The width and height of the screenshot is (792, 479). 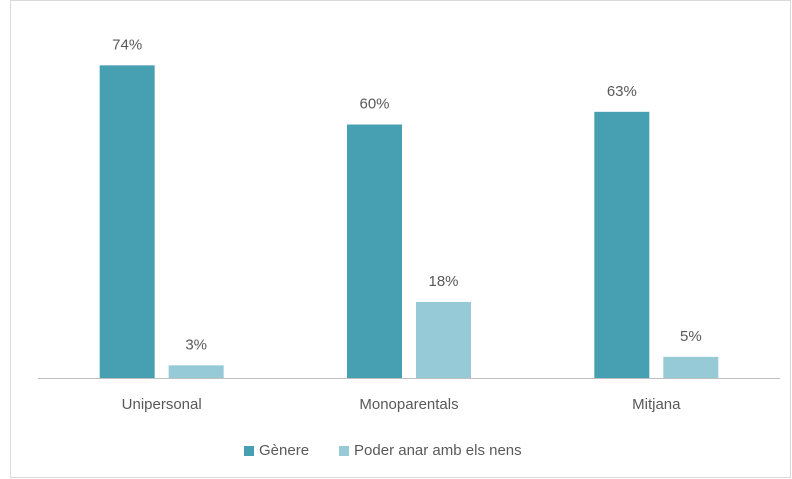 What do you see at coordinates (656, 404) in the screenshot?
I see `x-tick-label: Mitjana` at bounding box center [656, 404].